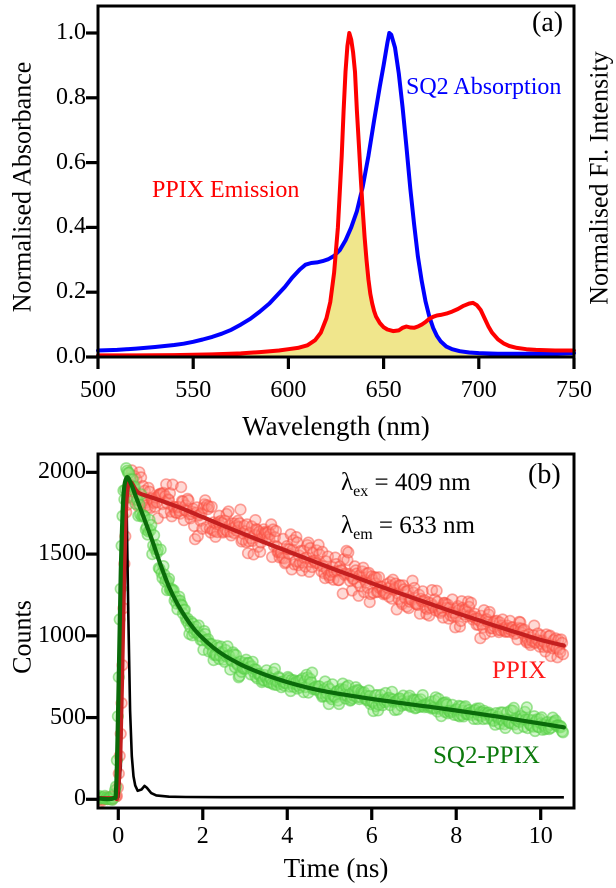 The width and height of the screenshot is (616, 888). What do you see at coordinates (71, 291) in the screenshot?
I see `panel-a-y-tick-label: 0.2` at bounding box center [71, 291].